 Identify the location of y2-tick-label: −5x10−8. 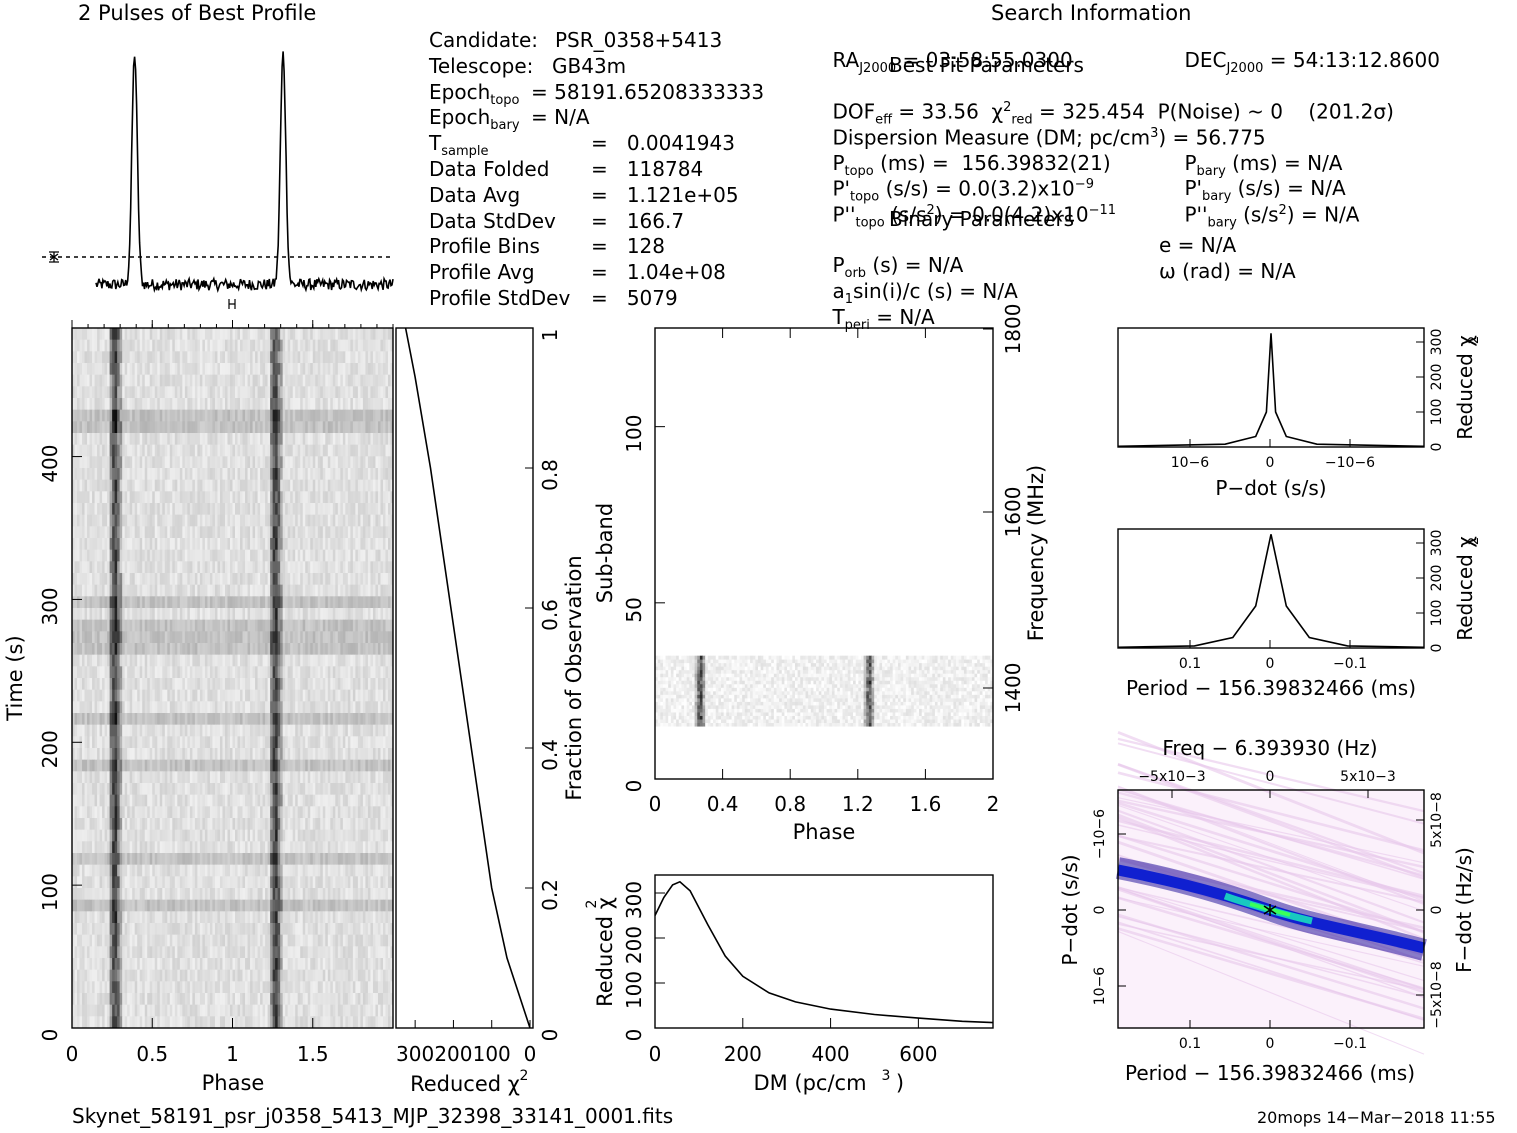
(1437, 994).